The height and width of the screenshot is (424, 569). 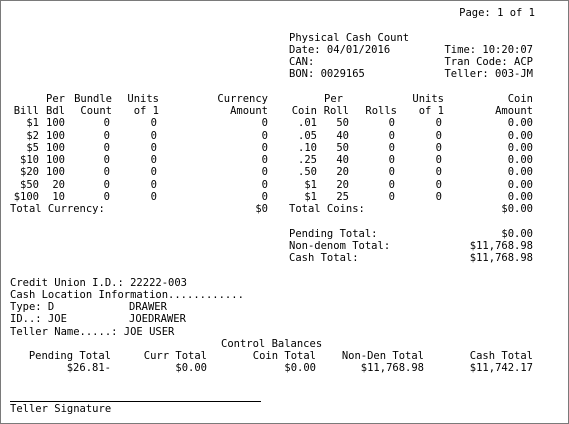 What do you see at coordinates (501, 356) in the screenshot?
I see `control-header: Cash Total` at bounding box center [501, 356].